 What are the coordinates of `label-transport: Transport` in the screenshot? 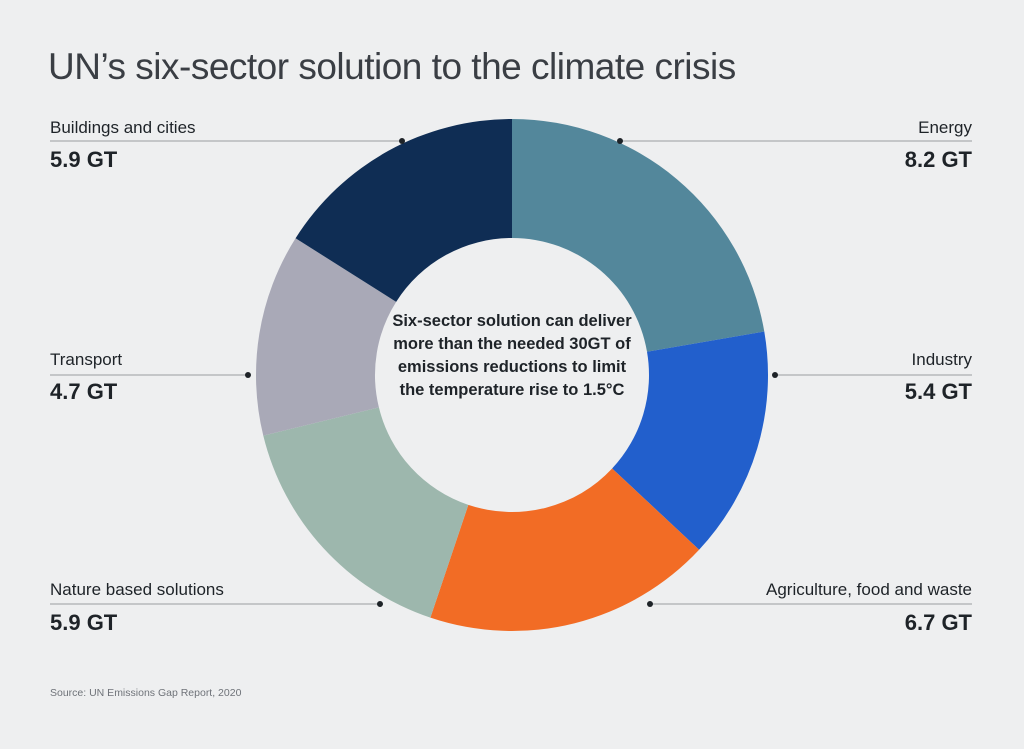 It's located at (86, 359).